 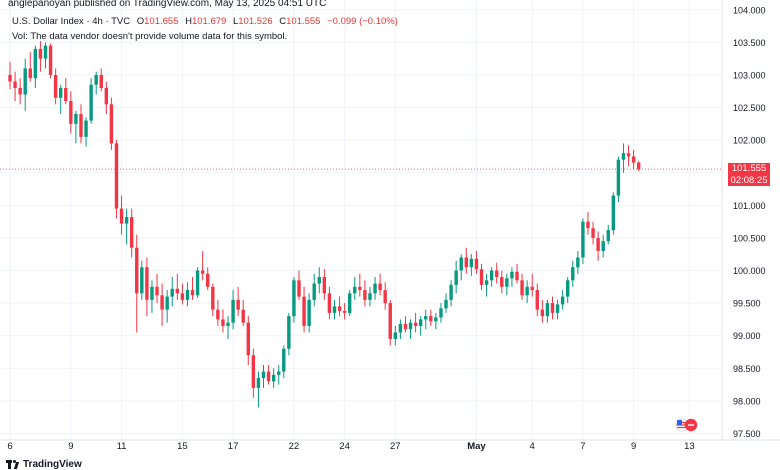 I want to click on tradingview-footer: TradingView, so click(x=44, y=464).